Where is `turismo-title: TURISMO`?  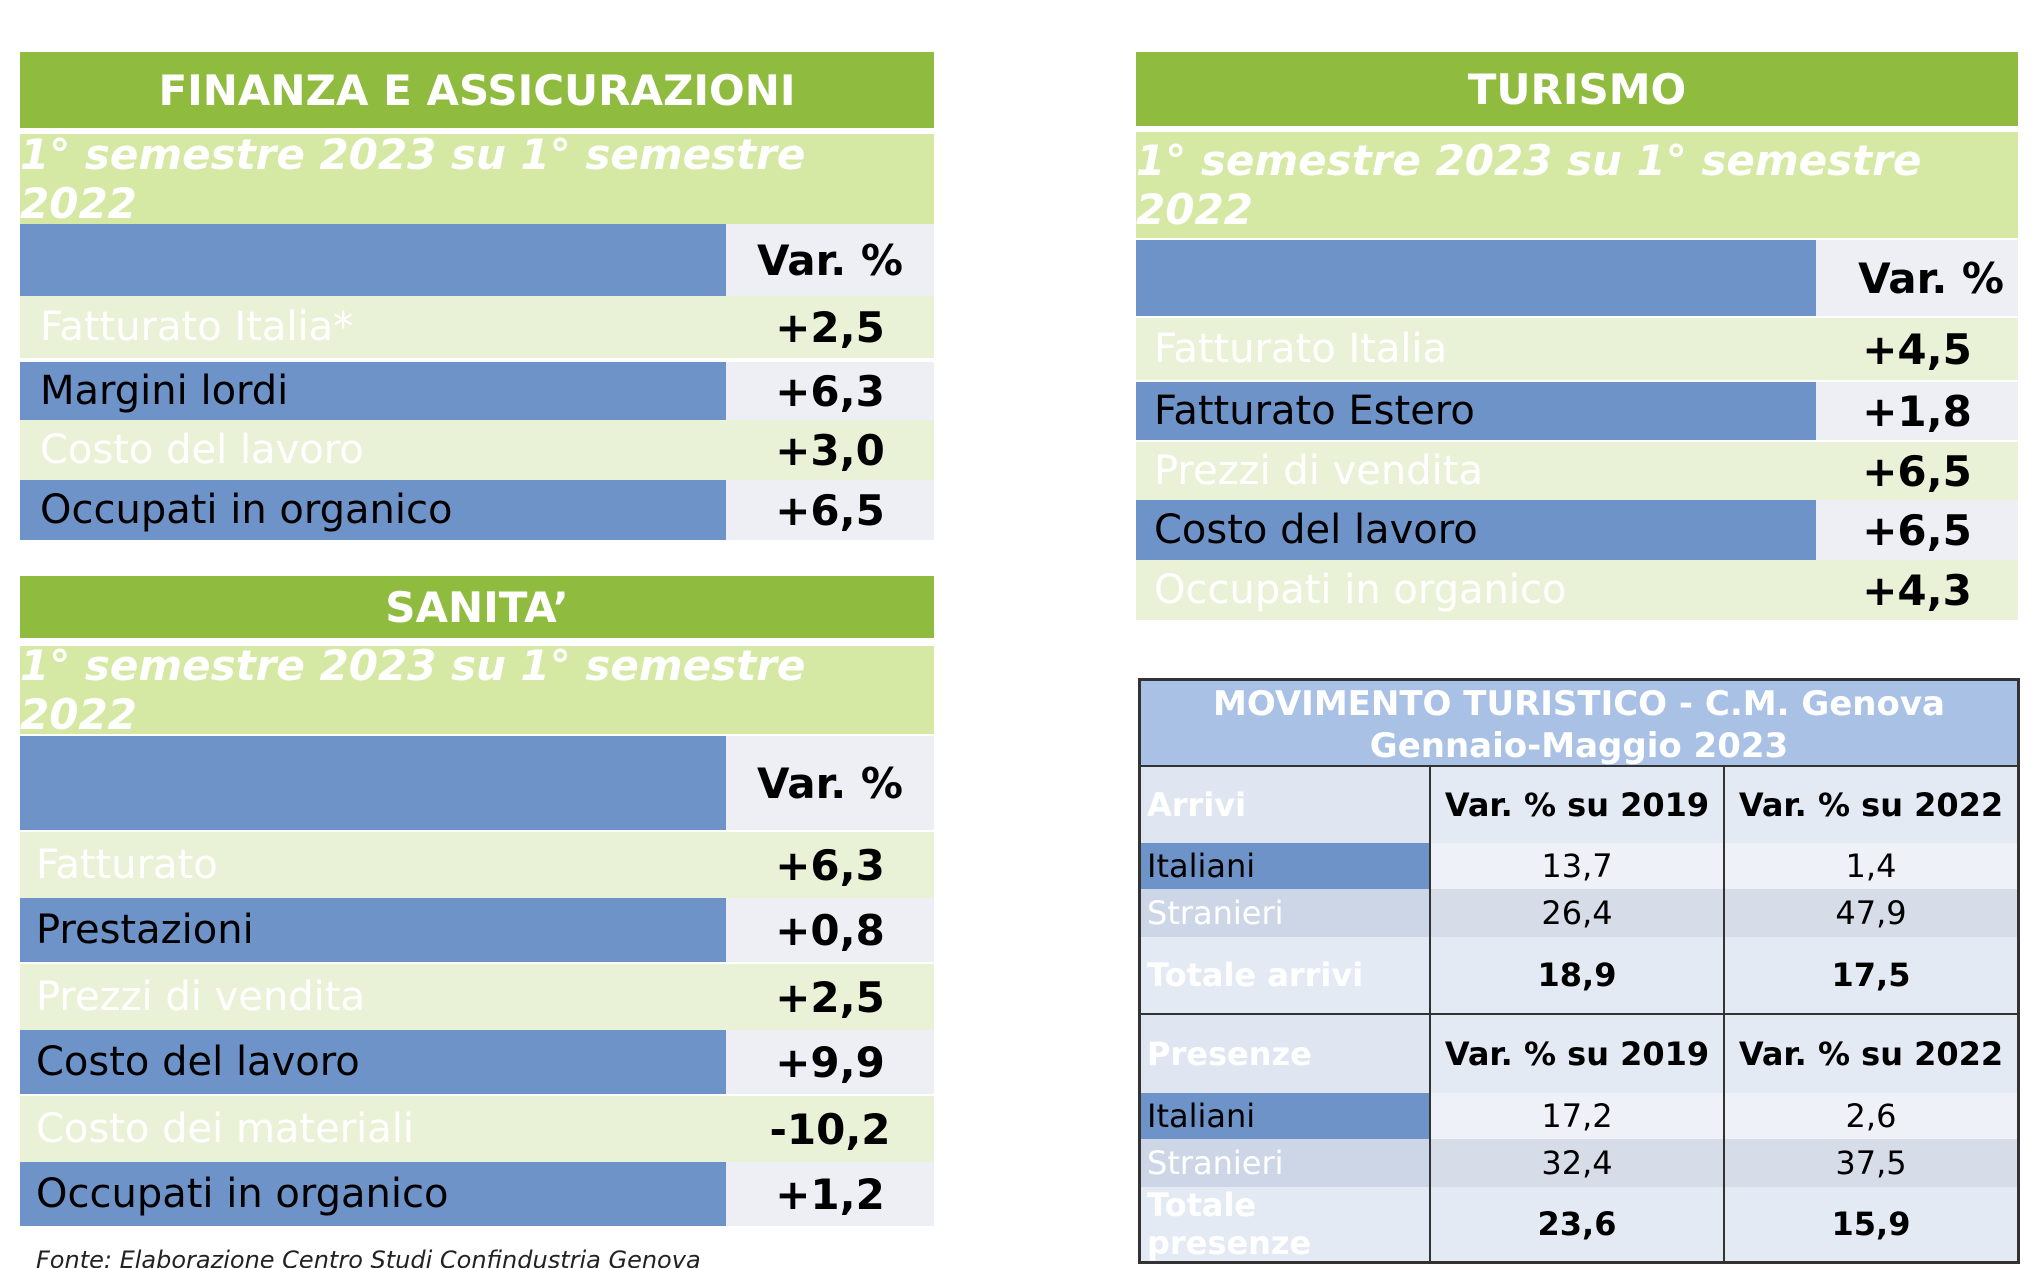
turismo-title: TURISMO is located at coordinates (1577, 89).